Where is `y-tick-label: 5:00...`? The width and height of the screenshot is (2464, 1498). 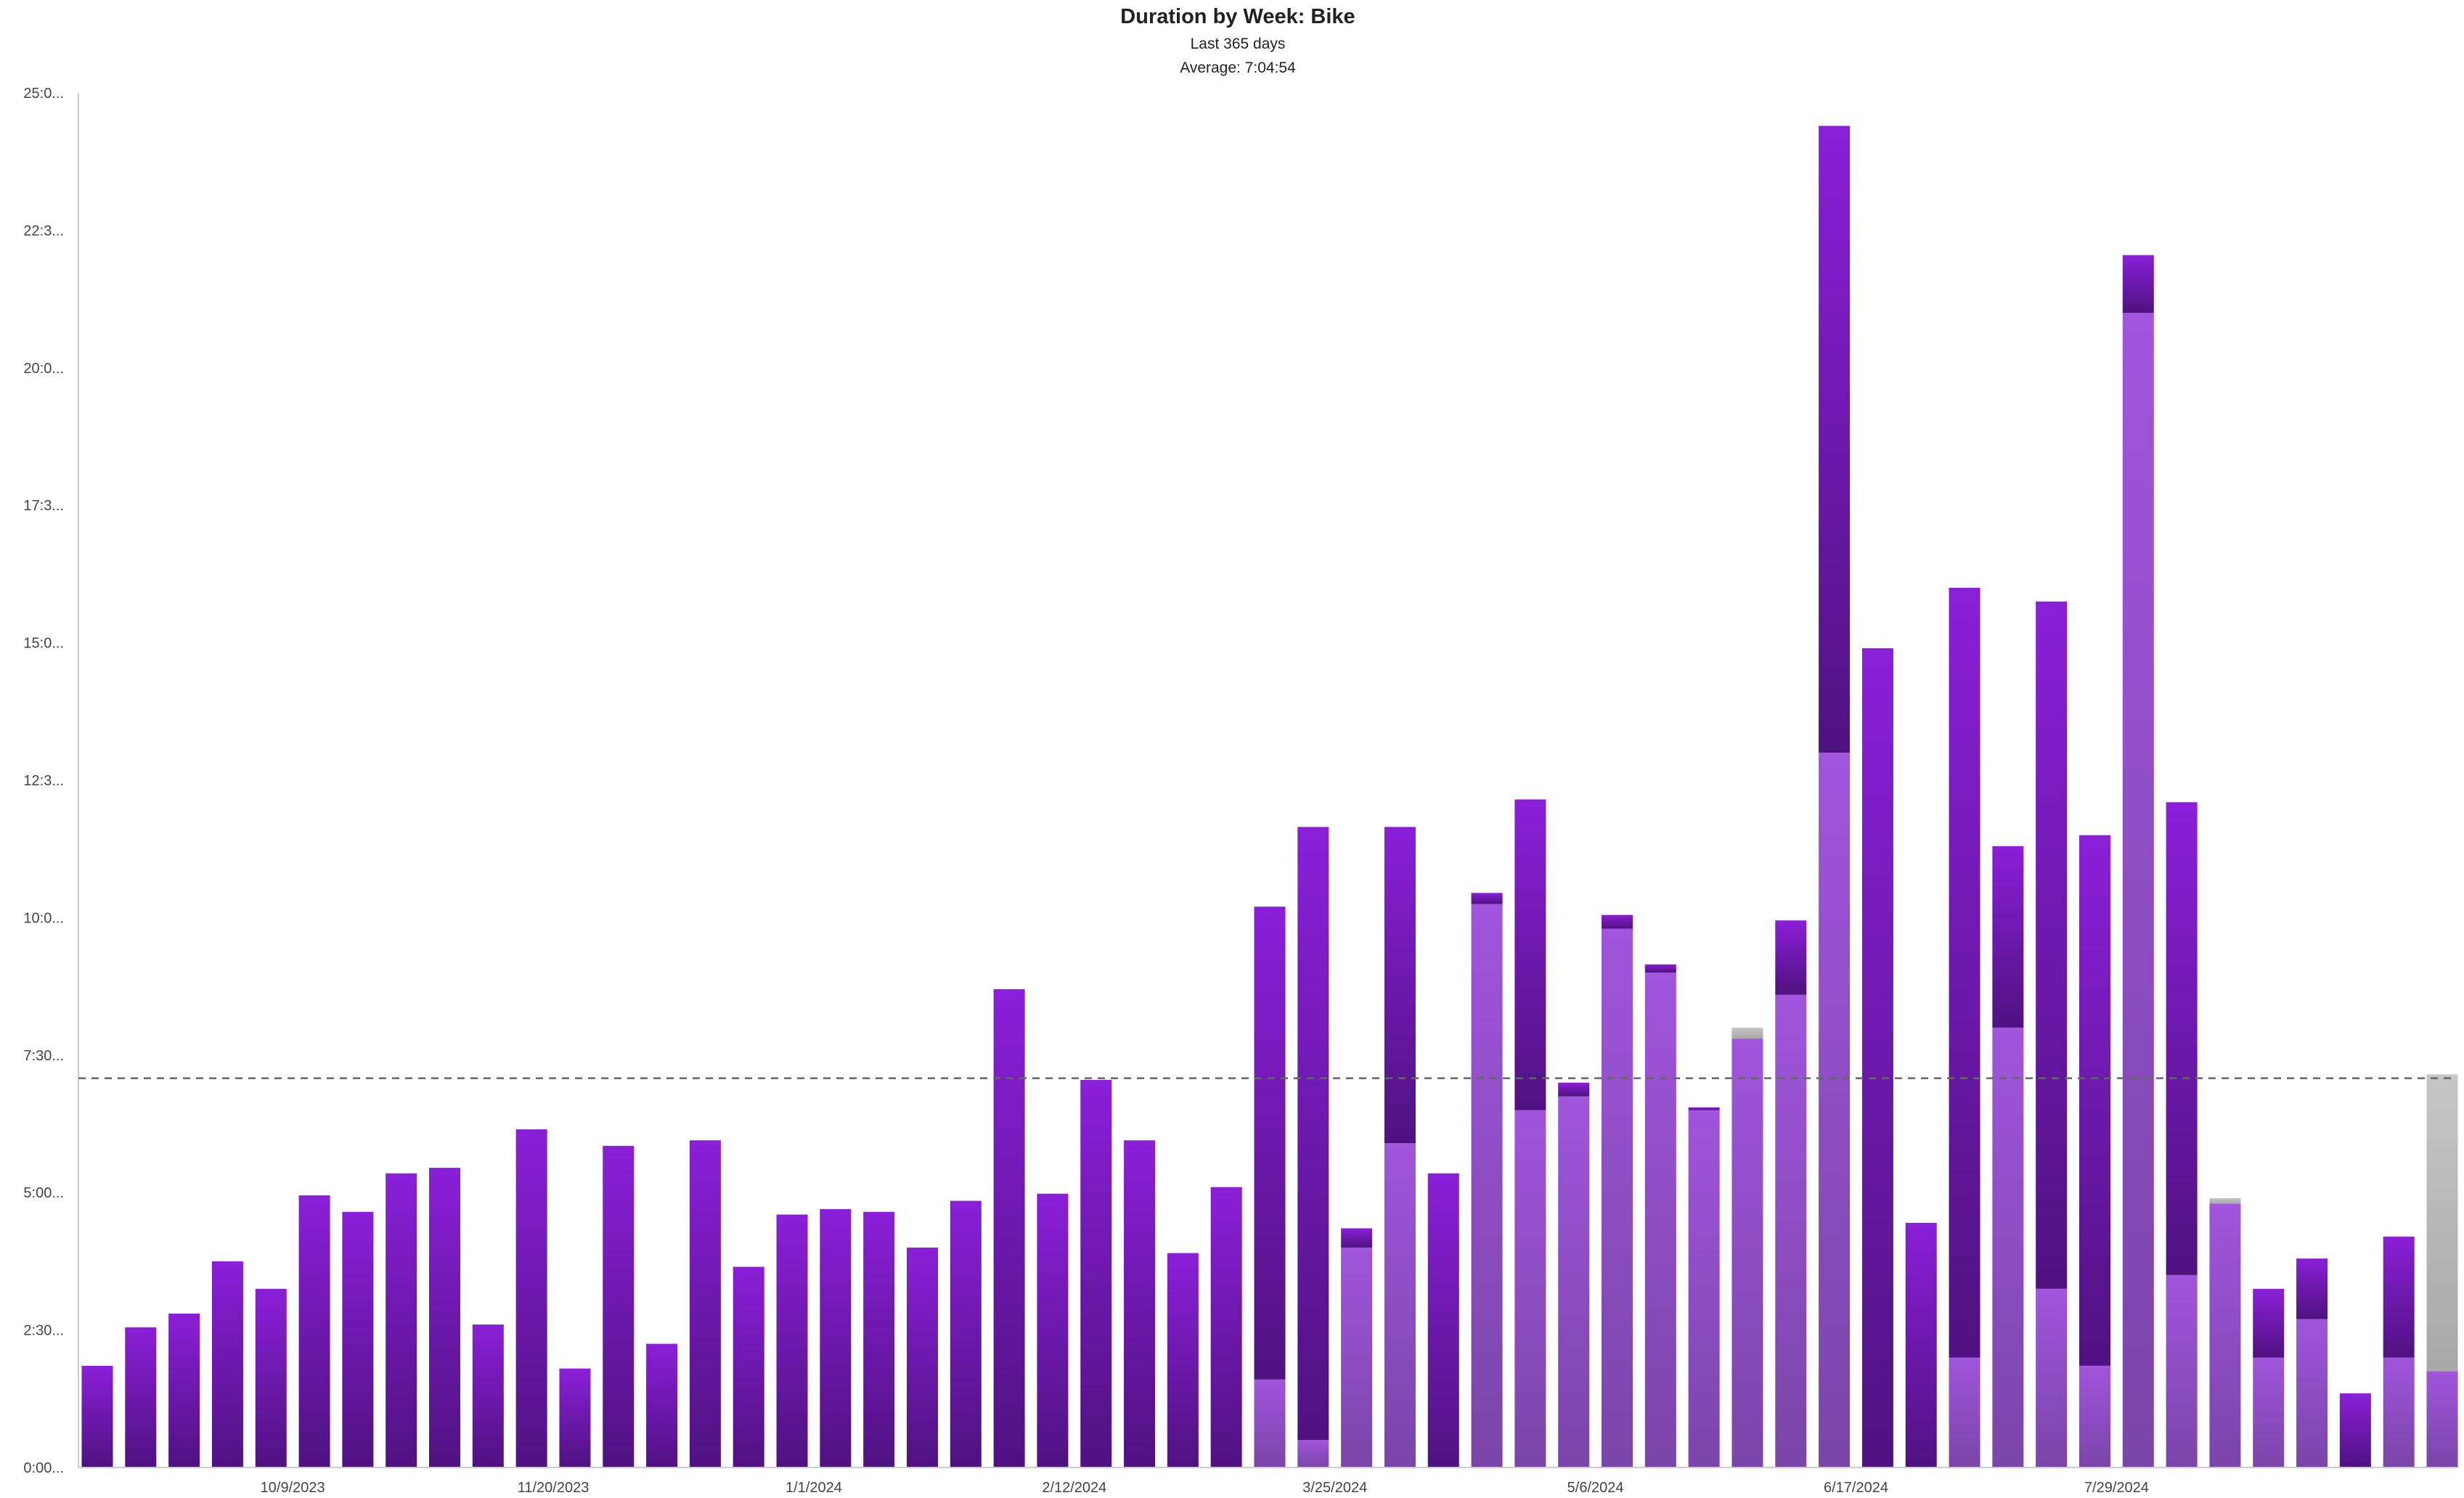 y-tick-label: 5:00... is located at coordinates (43, 1193).